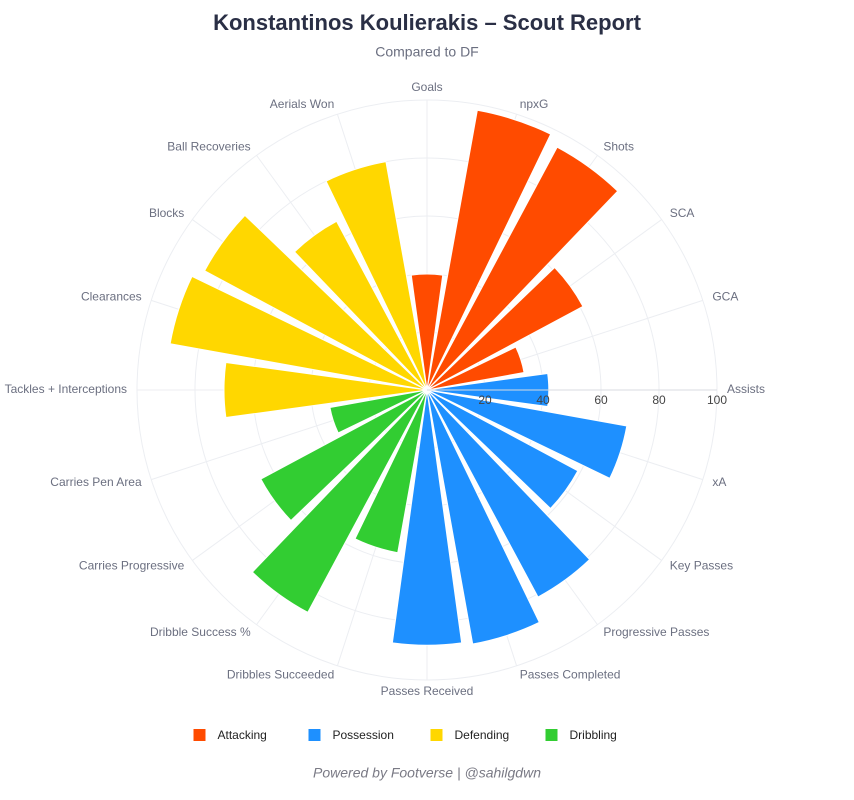 This screenshot has width=854, height=800. What do you see at coordinates (618, 146) in the screenshot?
I see `category-label: Shots` at bounding box center [618, 146].